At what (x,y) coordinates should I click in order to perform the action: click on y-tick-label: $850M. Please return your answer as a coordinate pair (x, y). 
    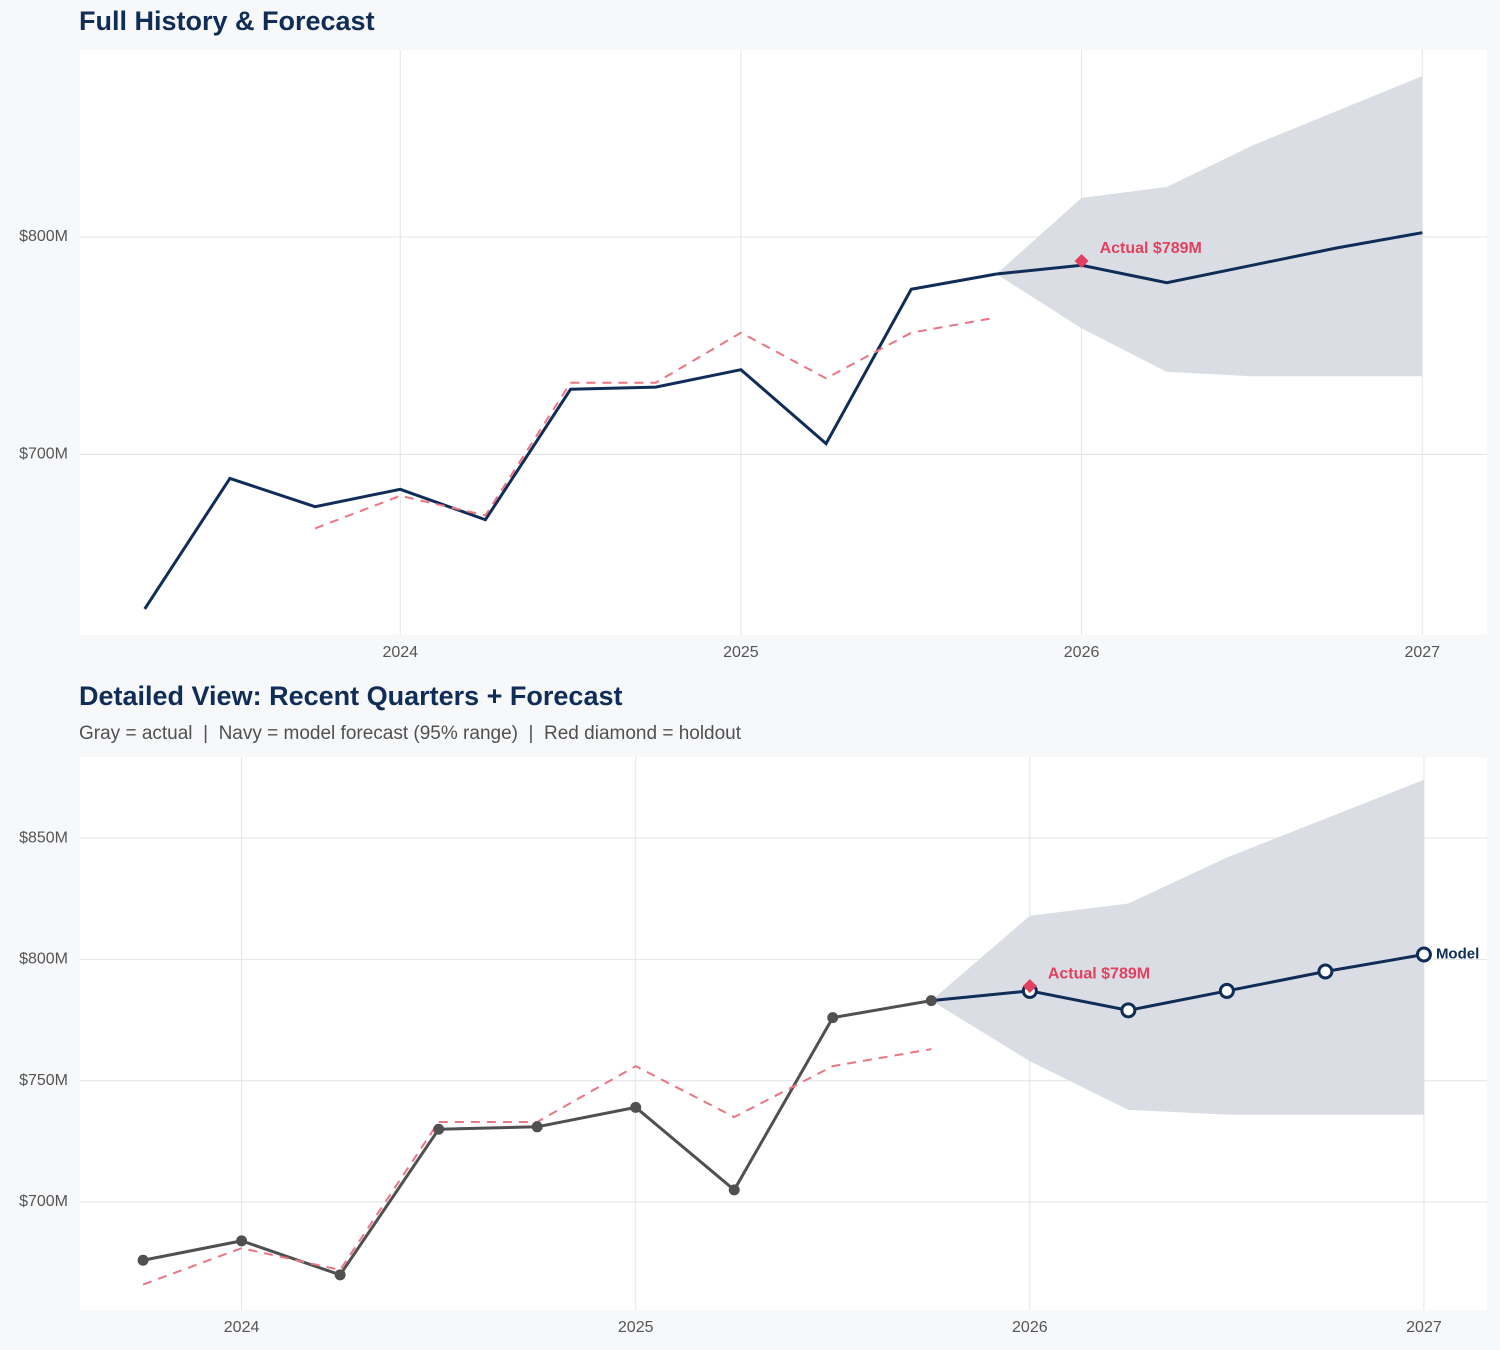
    Looking at the image, I should click on (43, 837).